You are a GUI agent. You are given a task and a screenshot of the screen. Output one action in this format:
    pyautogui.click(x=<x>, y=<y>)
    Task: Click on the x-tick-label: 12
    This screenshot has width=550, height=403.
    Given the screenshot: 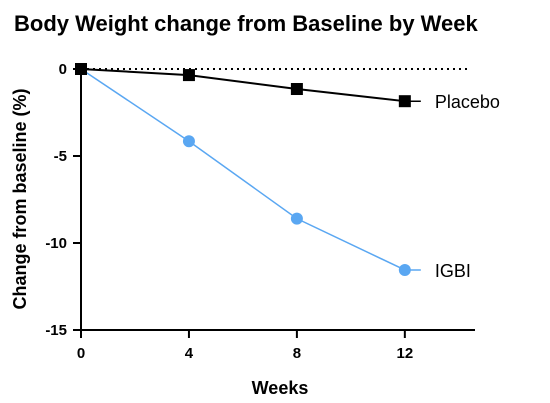 What is the action you would take?
    pyautogui.click(x=404, y=353)
    